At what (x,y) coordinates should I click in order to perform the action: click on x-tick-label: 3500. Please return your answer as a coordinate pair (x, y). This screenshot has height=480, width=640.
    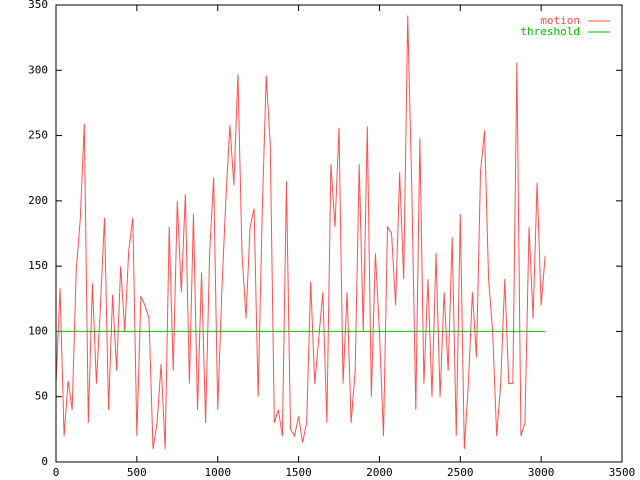
    Looking at the image, I should click on (622, 472).